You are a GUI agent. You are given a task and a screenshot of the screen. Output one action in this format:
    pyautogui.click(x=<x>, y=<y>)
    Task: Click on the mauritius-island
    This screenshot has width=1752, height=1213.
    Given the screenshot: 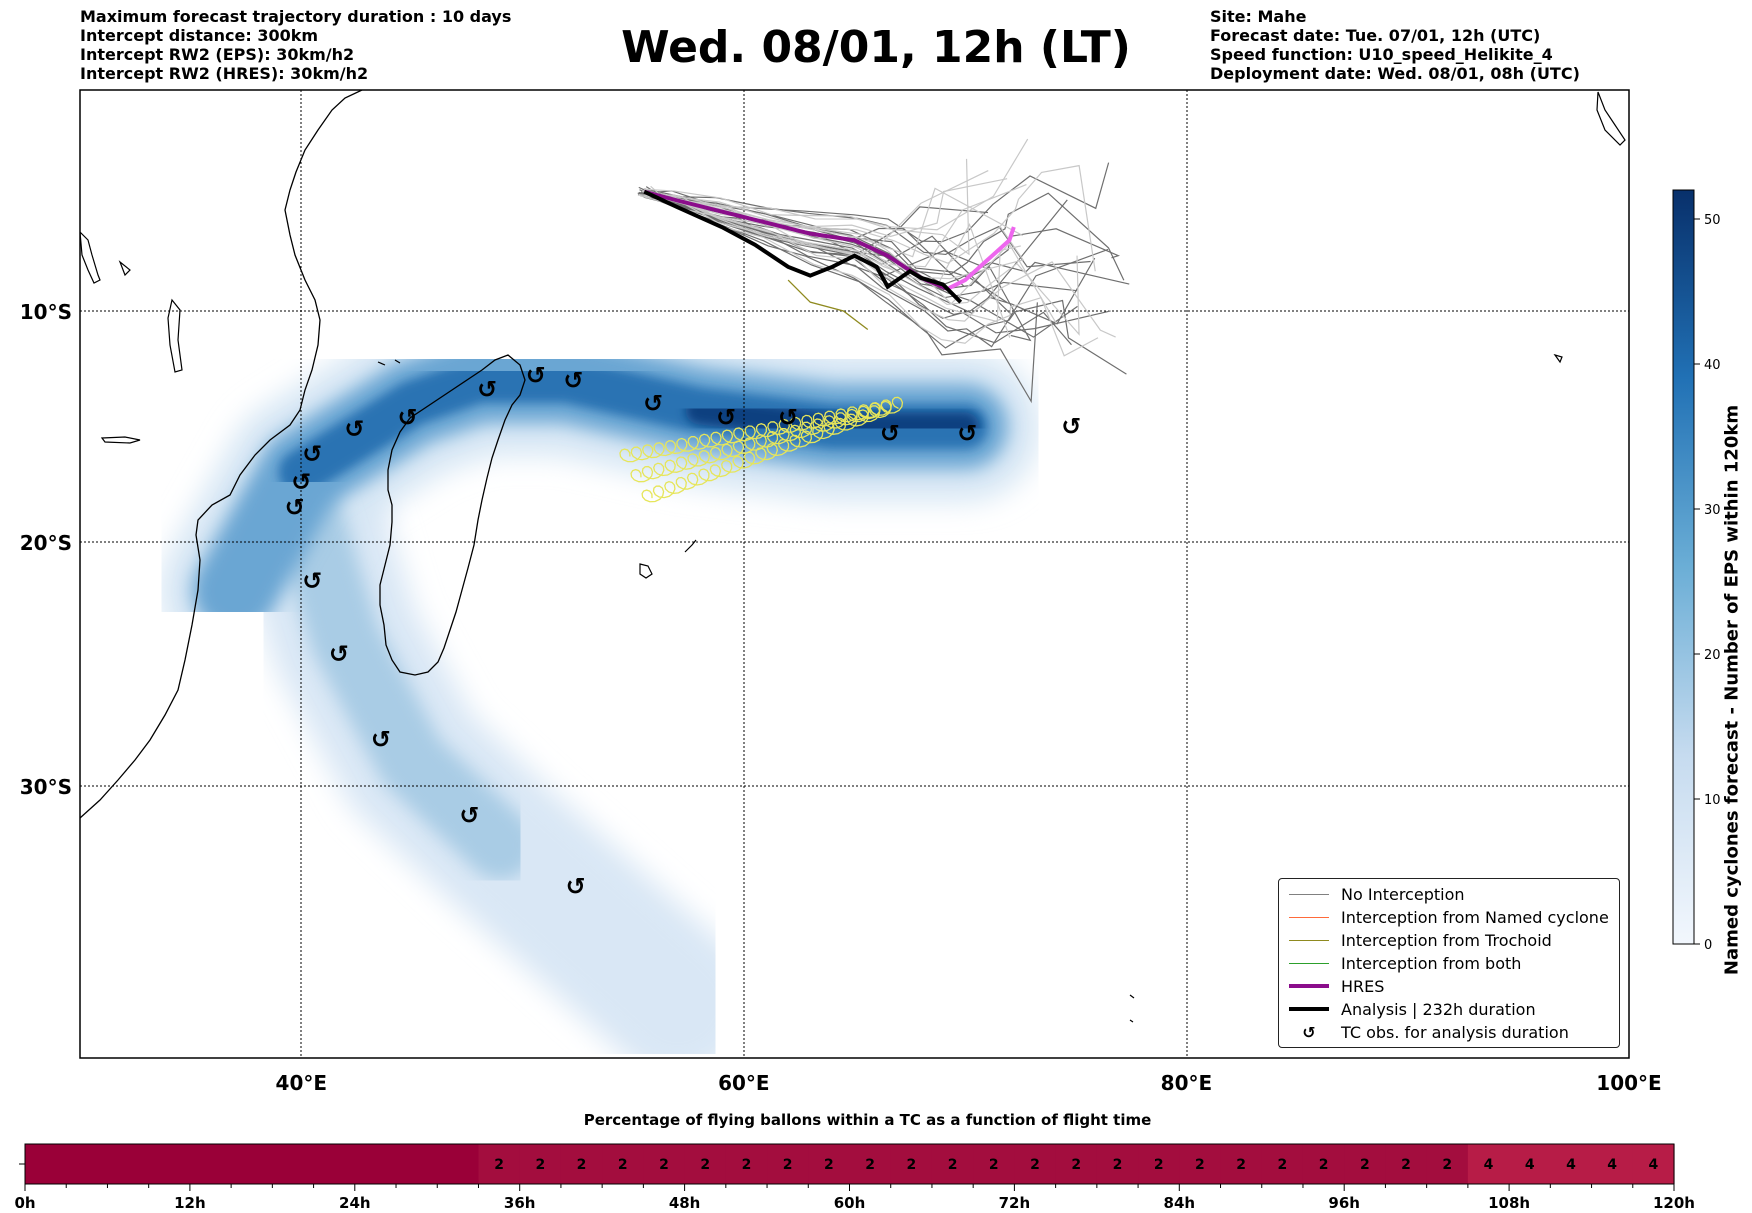 What is the action you would take?
    pyautogui.click(x=646, y=571)
    